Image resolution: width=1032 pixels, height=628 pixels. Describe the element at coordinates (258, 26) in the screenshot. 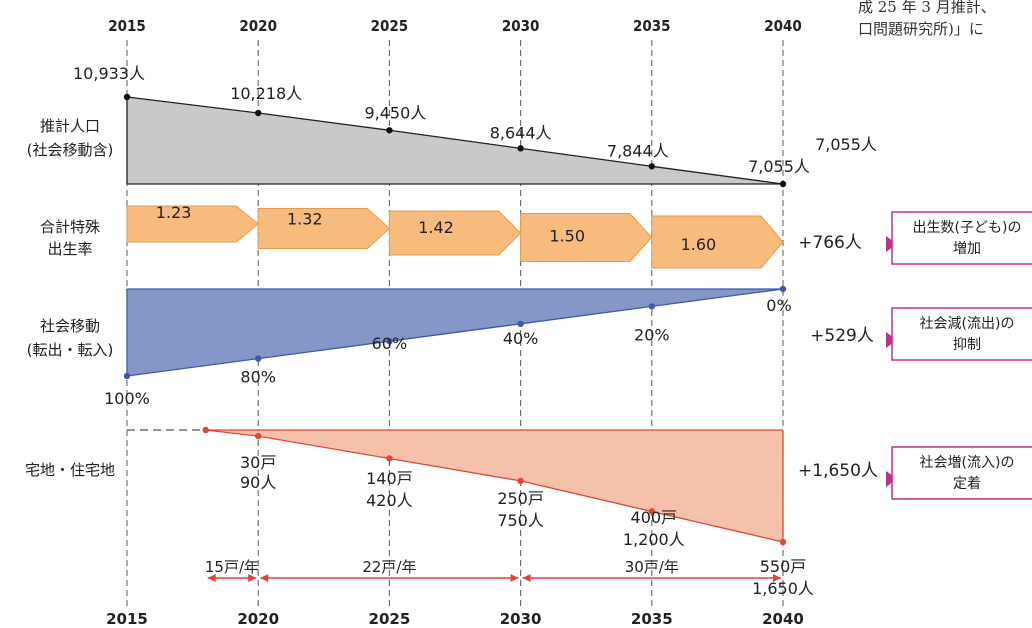

I see `top-year-label-2020: 2020` at that location.